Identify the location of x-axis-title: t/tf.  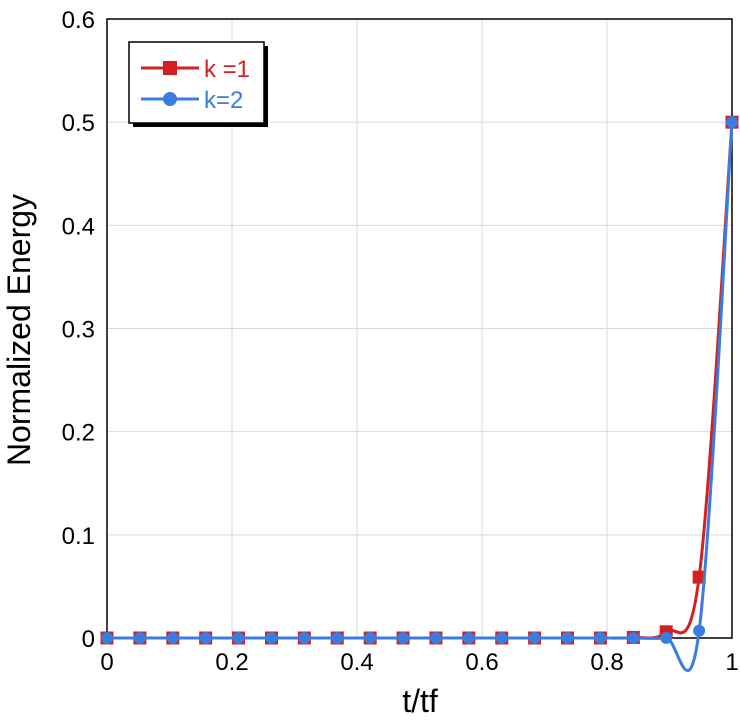
(420, 701).